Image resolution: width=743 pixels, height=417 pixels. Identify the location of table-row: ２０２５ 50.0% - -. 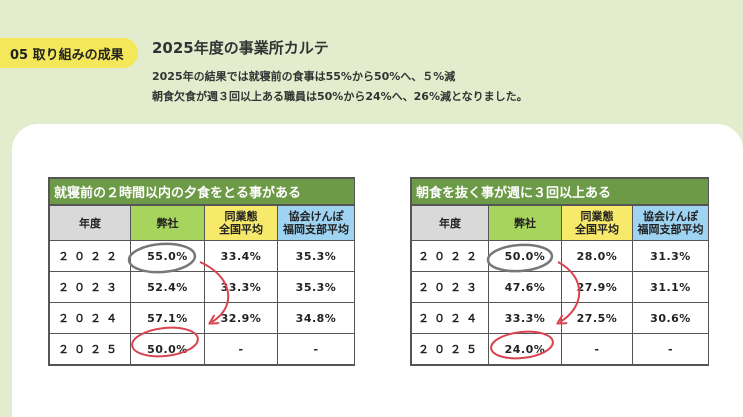
(202, 349).